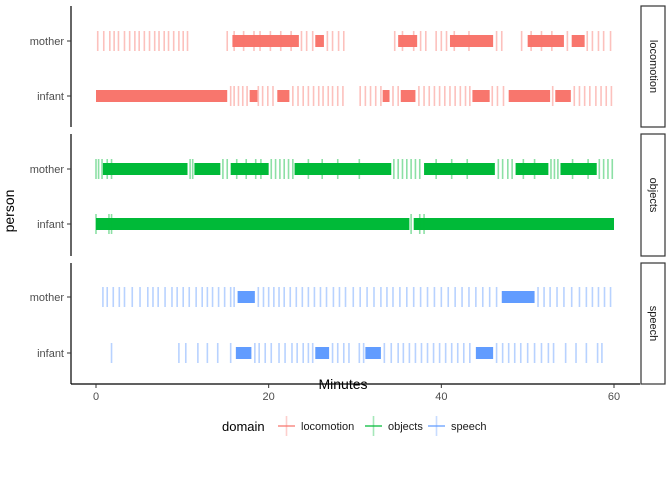 The height and width of the screenshot is (480, 672). Describe the element at coordinates (265, 41) in the screenshot. I see `locomotion-mother-segment` at that location.